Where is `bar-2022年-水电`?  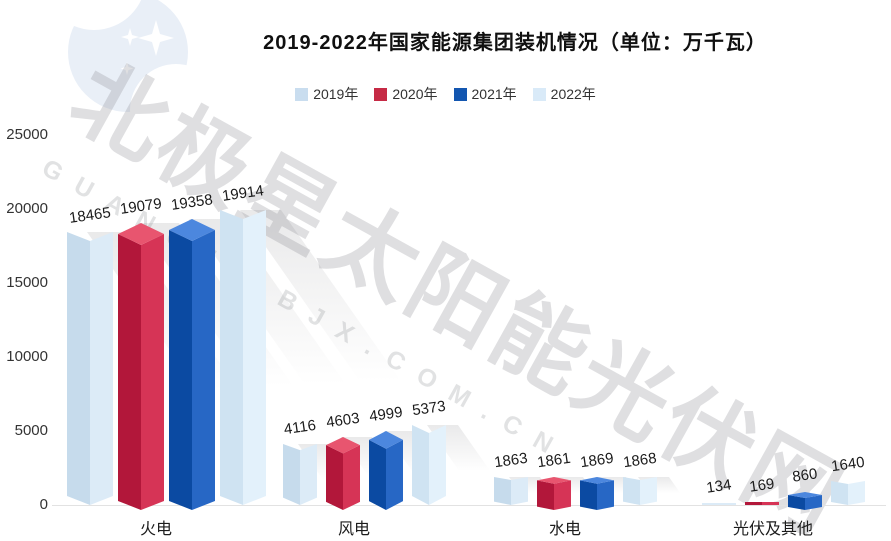
bar-2022年-水电 is located at coordinates (639, 491).